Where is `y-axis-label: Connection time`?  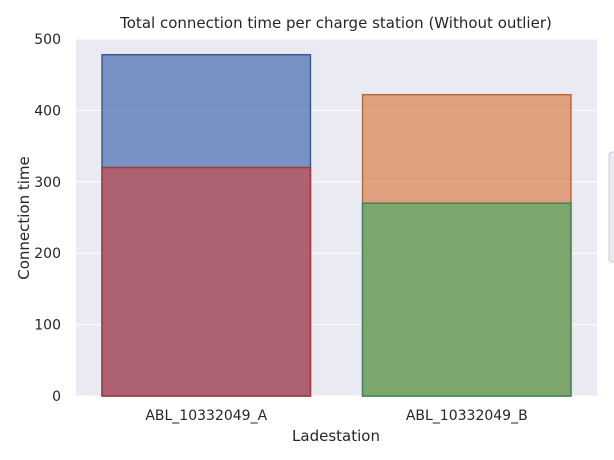
y-axis-label: Connection time is located at coordinates (24, 218).